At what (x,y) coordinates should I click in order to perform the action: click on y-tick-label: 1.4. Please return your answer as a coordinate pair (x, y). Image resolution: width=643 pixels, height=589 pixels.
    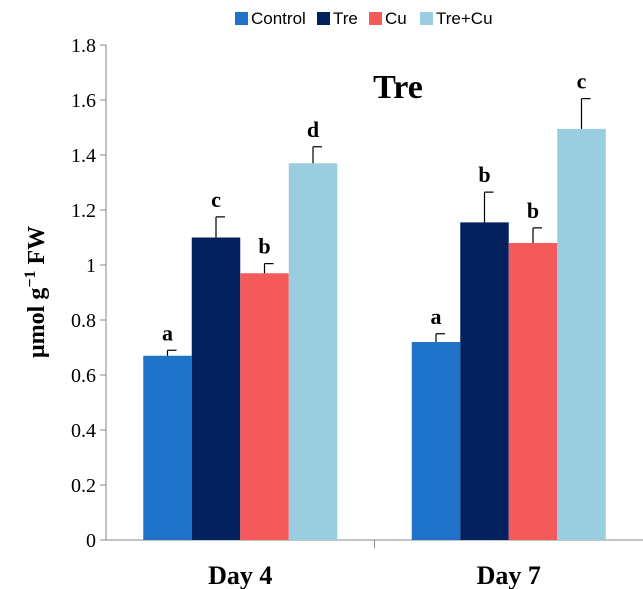
    Looking at the image, I should click on (83, 156).